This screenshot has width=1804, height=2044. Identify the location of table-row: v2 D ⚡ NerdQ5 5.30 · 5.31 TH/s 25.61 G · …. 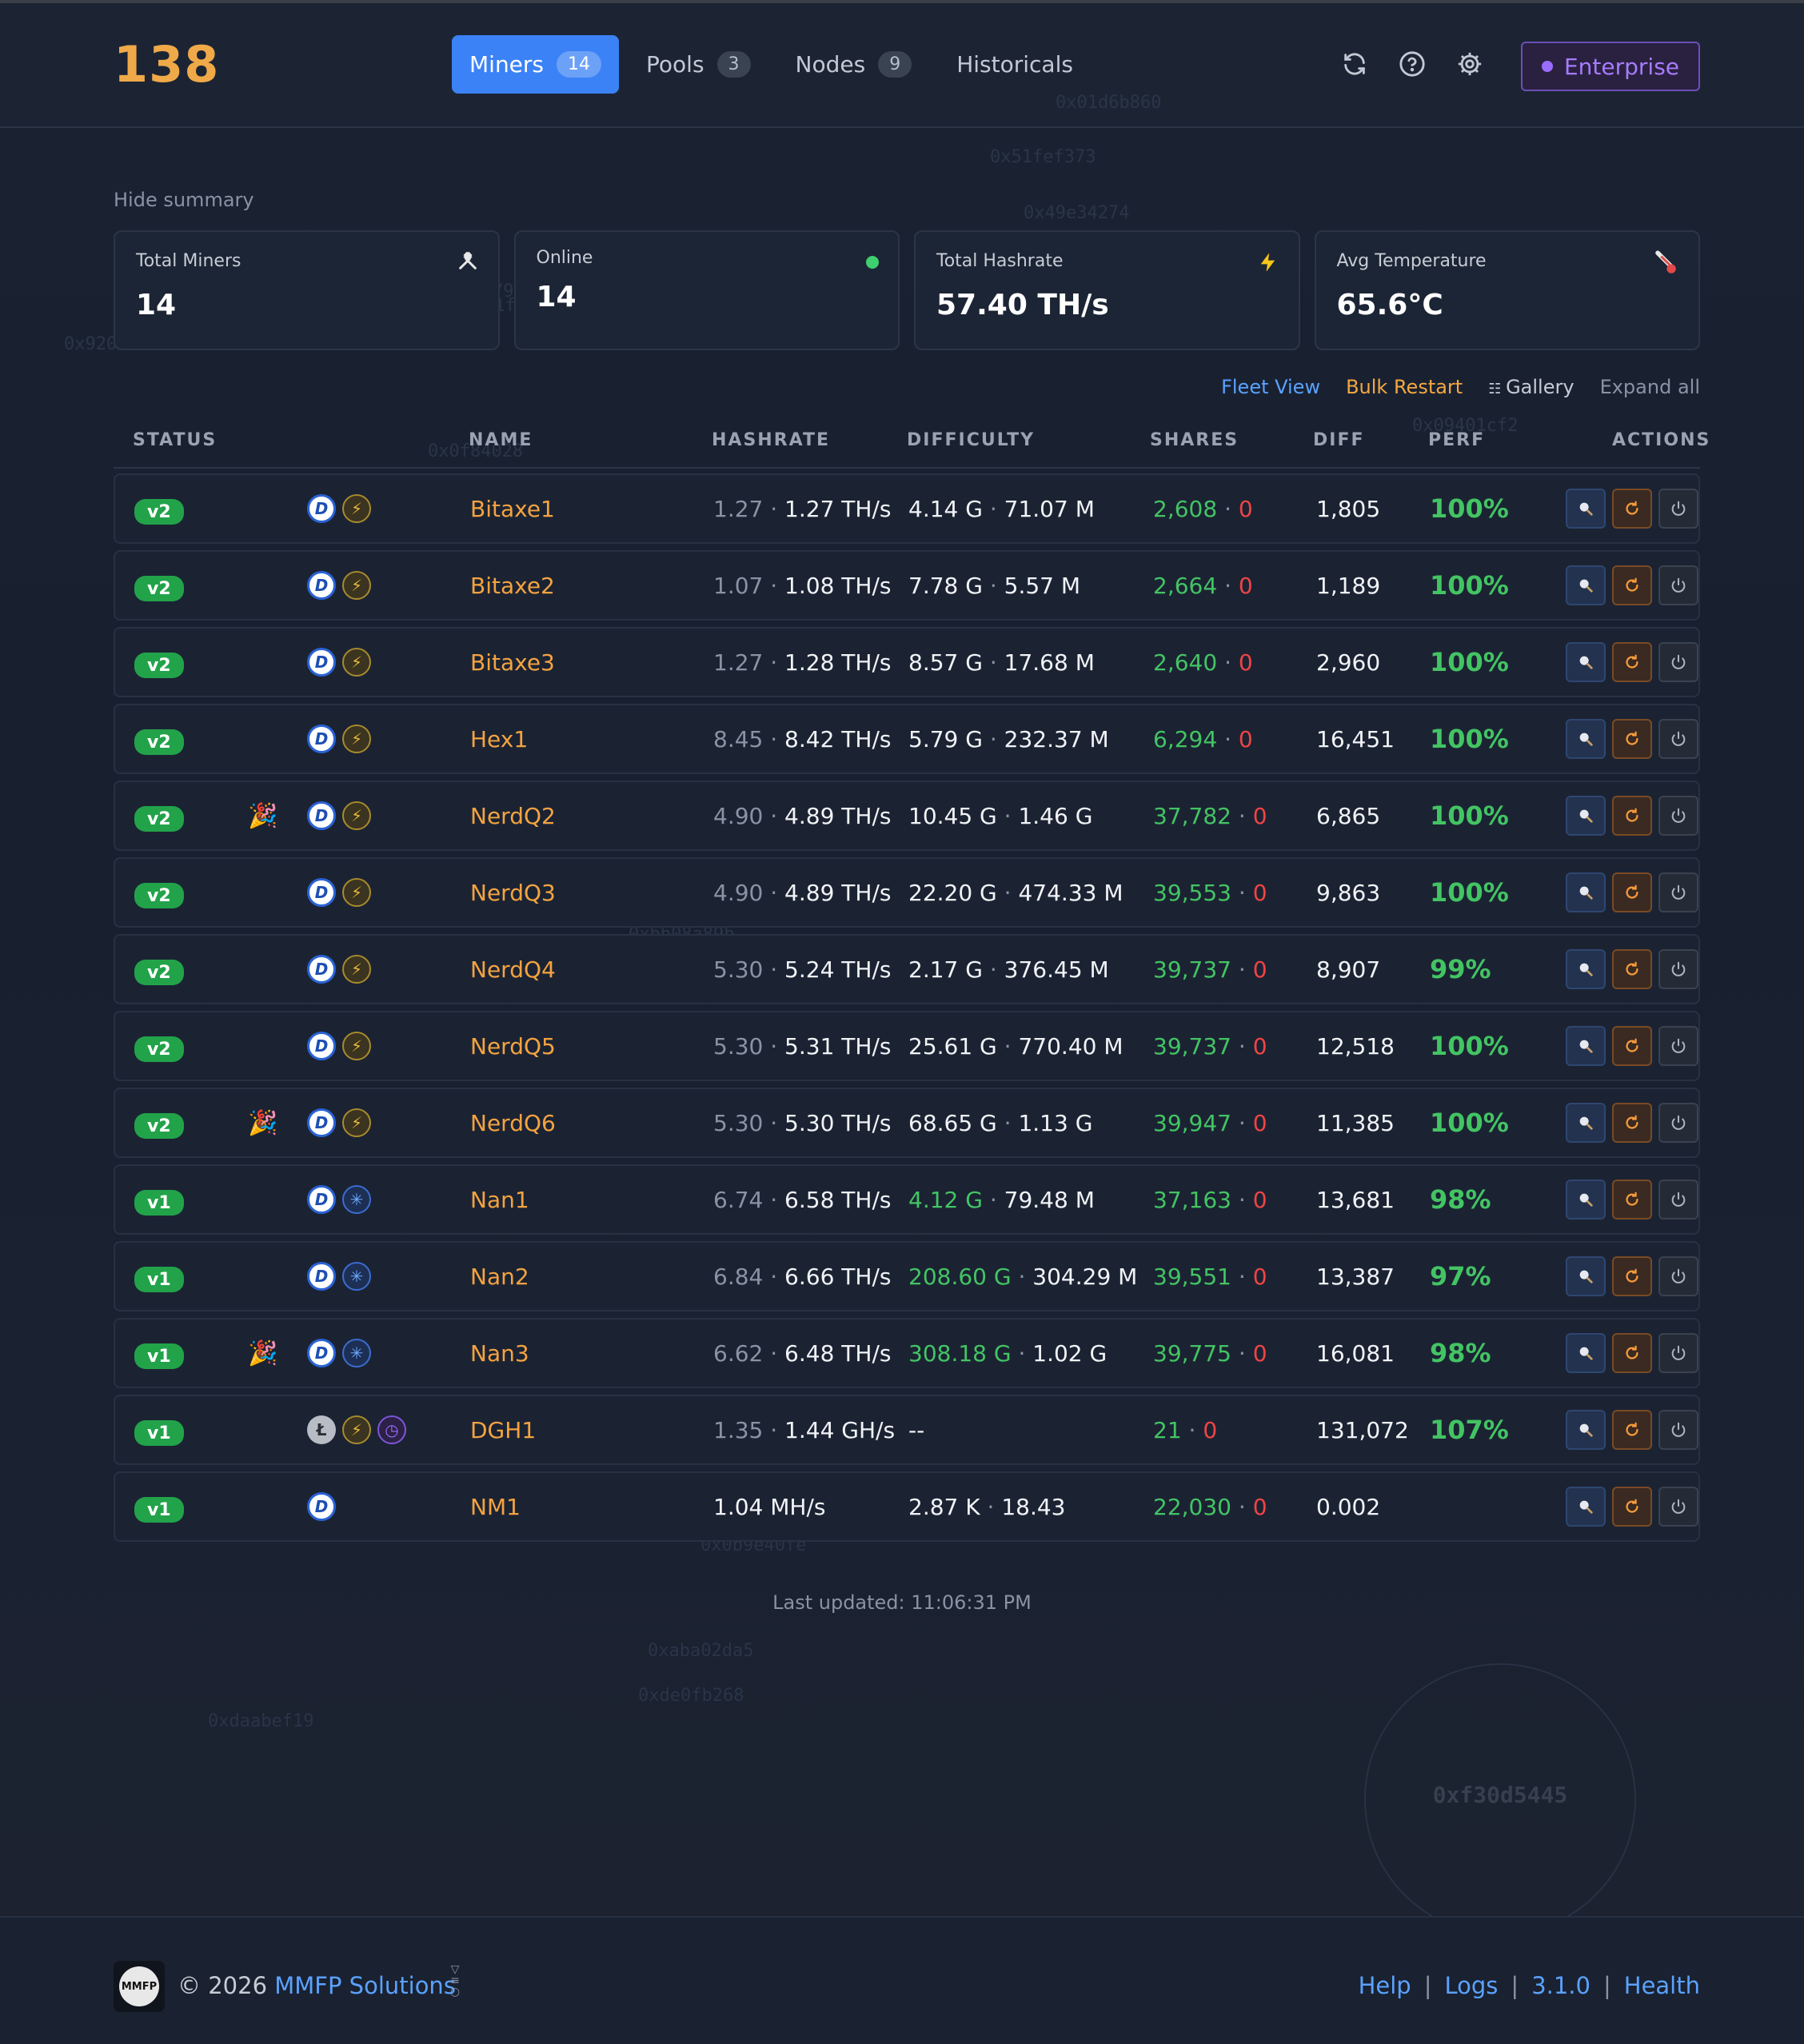
(907, 1046).